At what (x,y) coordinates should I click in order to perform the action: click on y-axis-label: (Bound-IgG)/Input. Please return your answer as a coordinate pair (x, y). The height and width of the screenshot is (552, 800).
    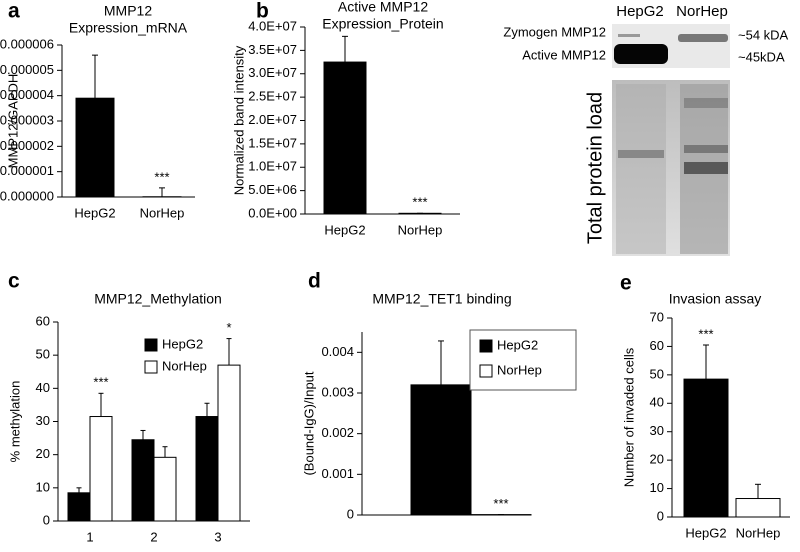
    Looking at the image, I should click on (308, 423).